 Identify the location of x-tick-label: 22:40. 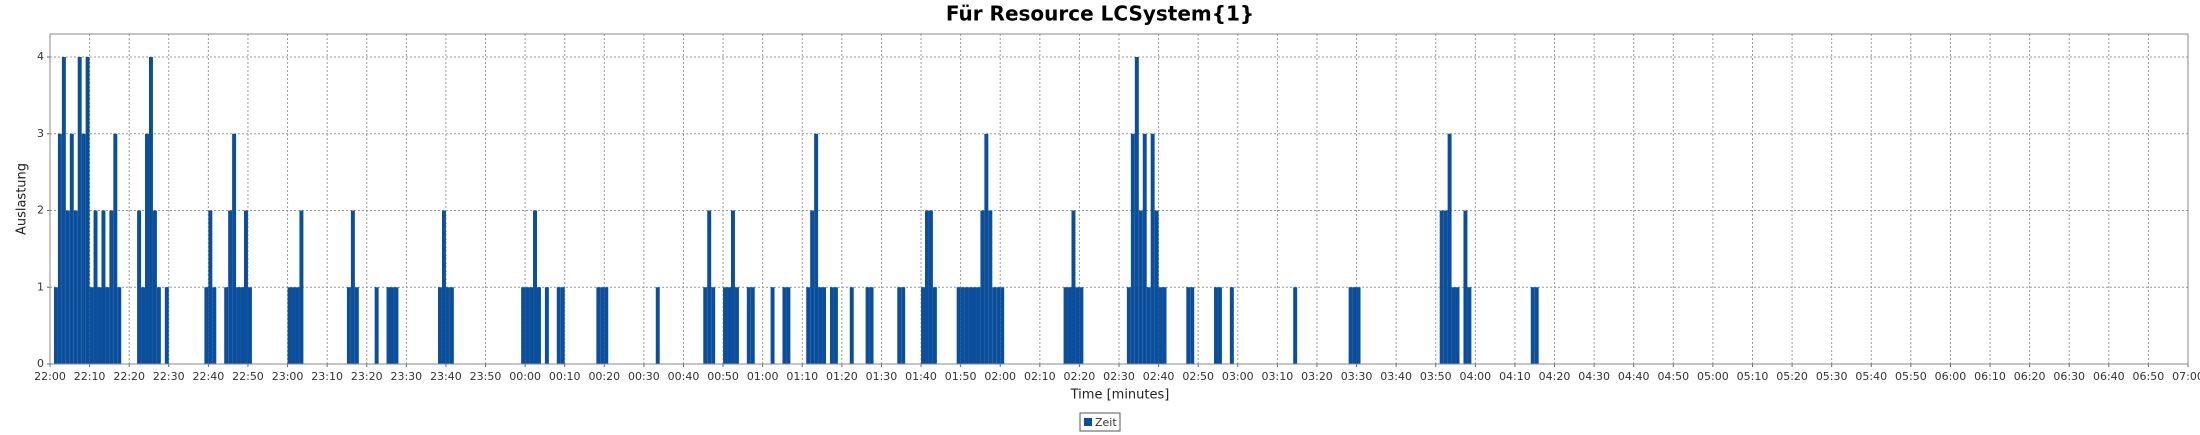
(209, 376).